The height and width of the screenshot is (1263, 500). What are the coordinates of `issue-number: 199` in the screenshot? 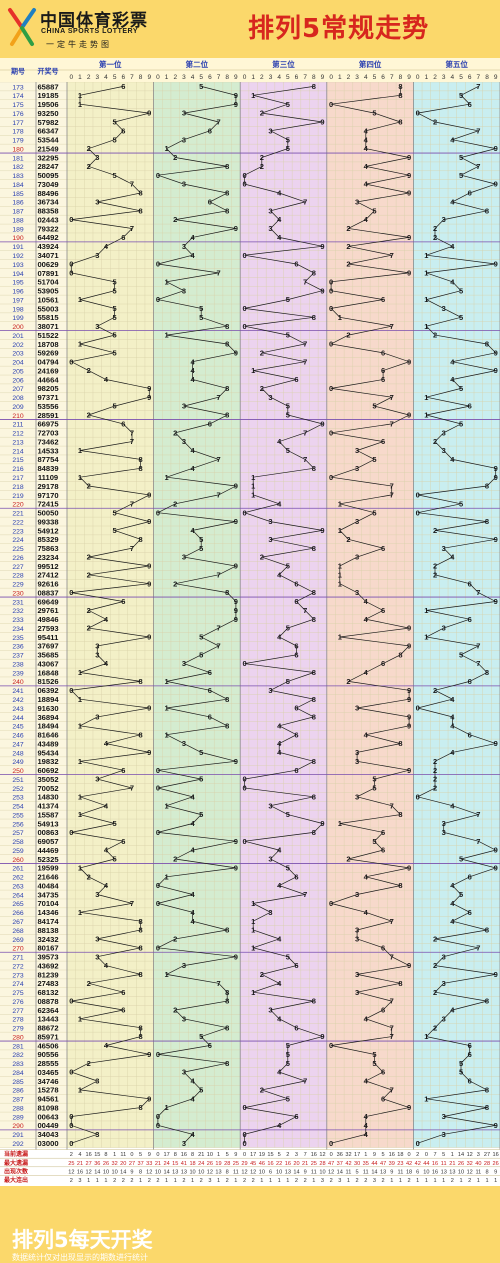 It's located at (18, 318).